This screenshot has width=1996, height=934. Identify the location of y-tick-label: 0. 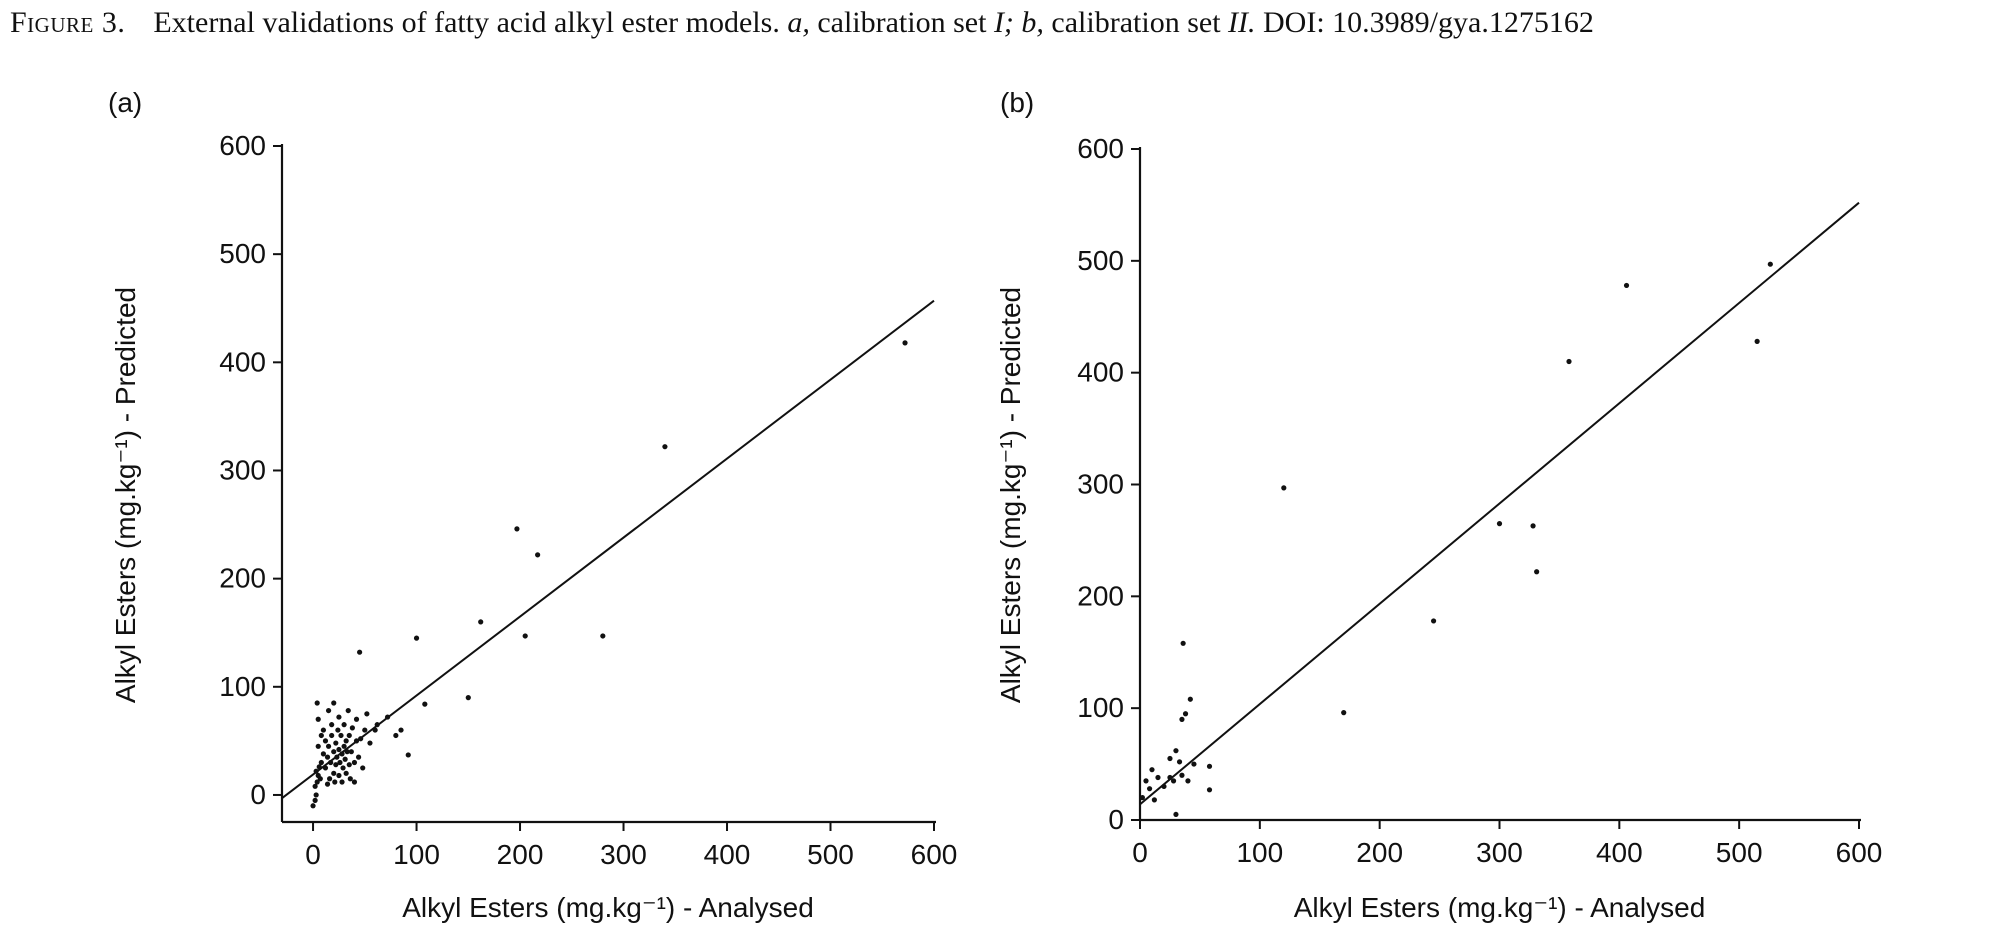
(1116, 819).